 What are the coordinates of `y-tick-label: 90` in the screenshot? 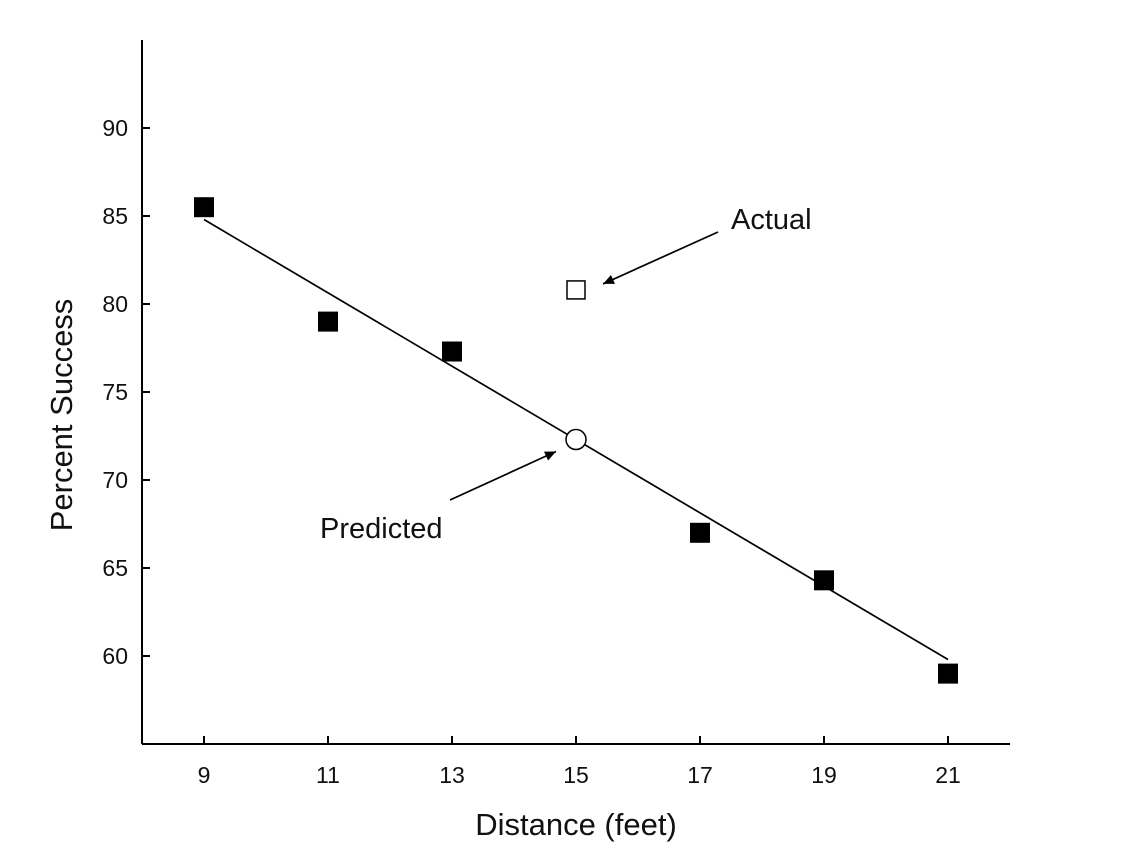 It's located at (115, 128).